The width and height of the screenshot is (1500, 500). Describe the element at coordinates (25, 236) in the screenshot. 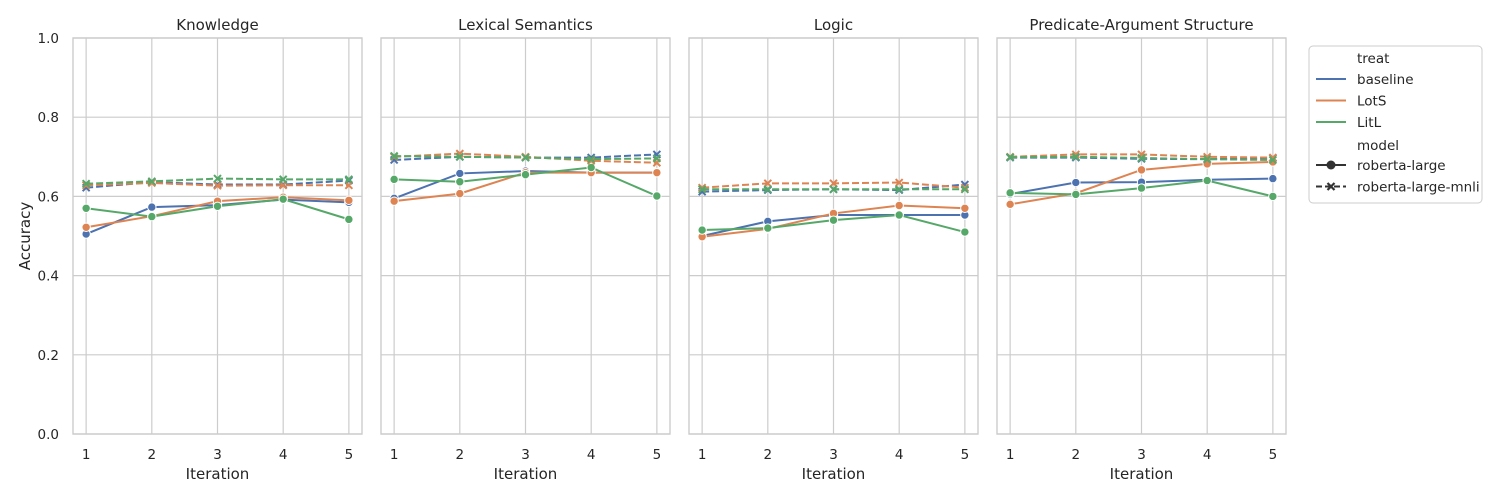

I see `y-axis-label: Accuracy` at that location.